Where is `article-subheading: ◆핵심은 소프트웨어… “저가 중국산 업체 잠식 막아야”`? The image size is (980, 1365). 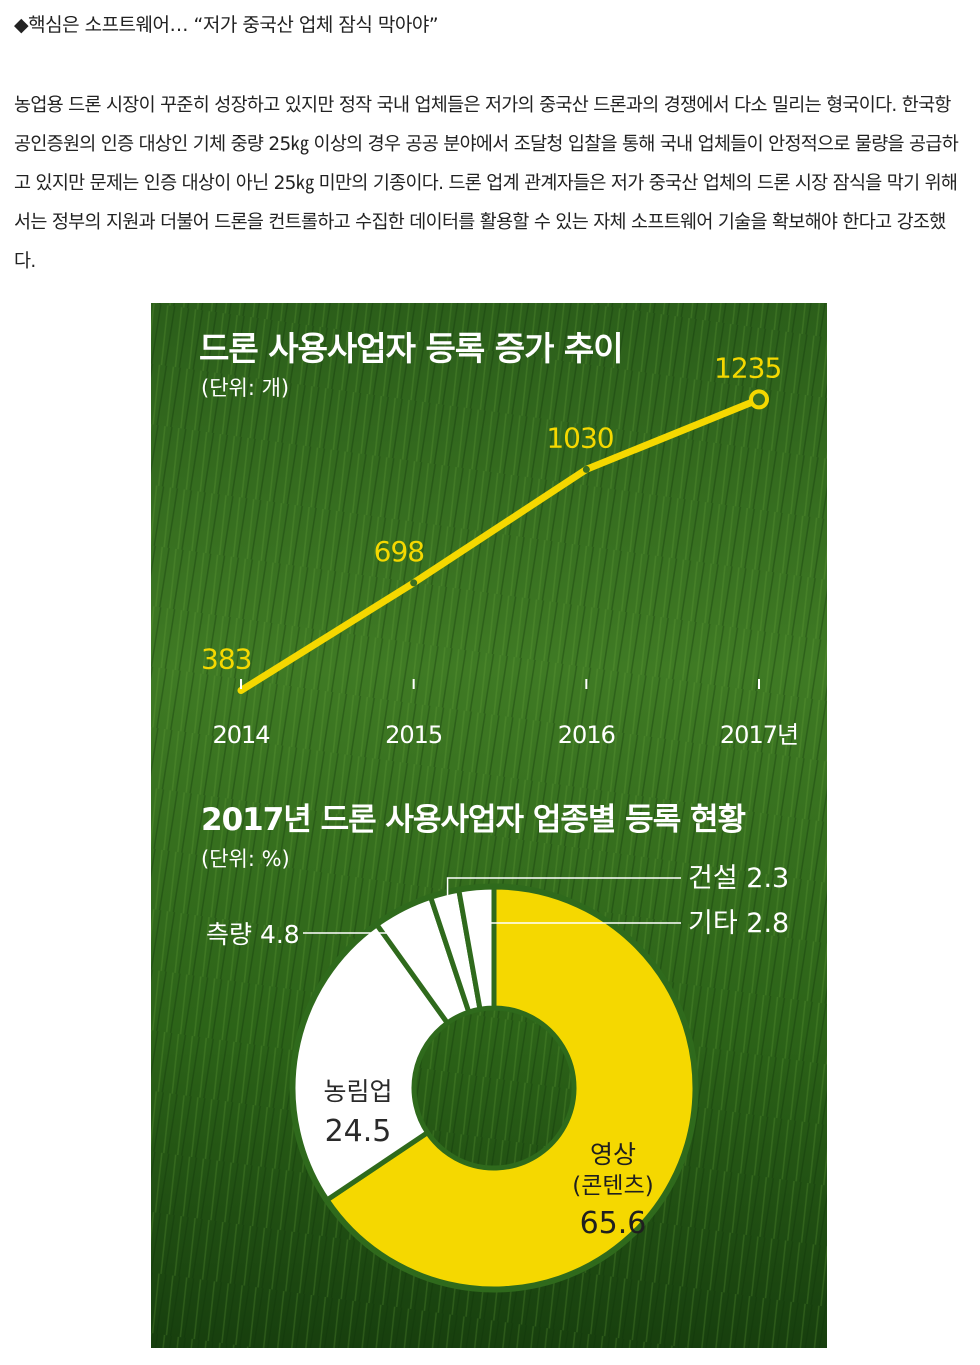
article-subheading: ◆핵심은 소프트웨어… “저가 중국산 업체 잠식 막아야” is located at coordinates (226, 25).